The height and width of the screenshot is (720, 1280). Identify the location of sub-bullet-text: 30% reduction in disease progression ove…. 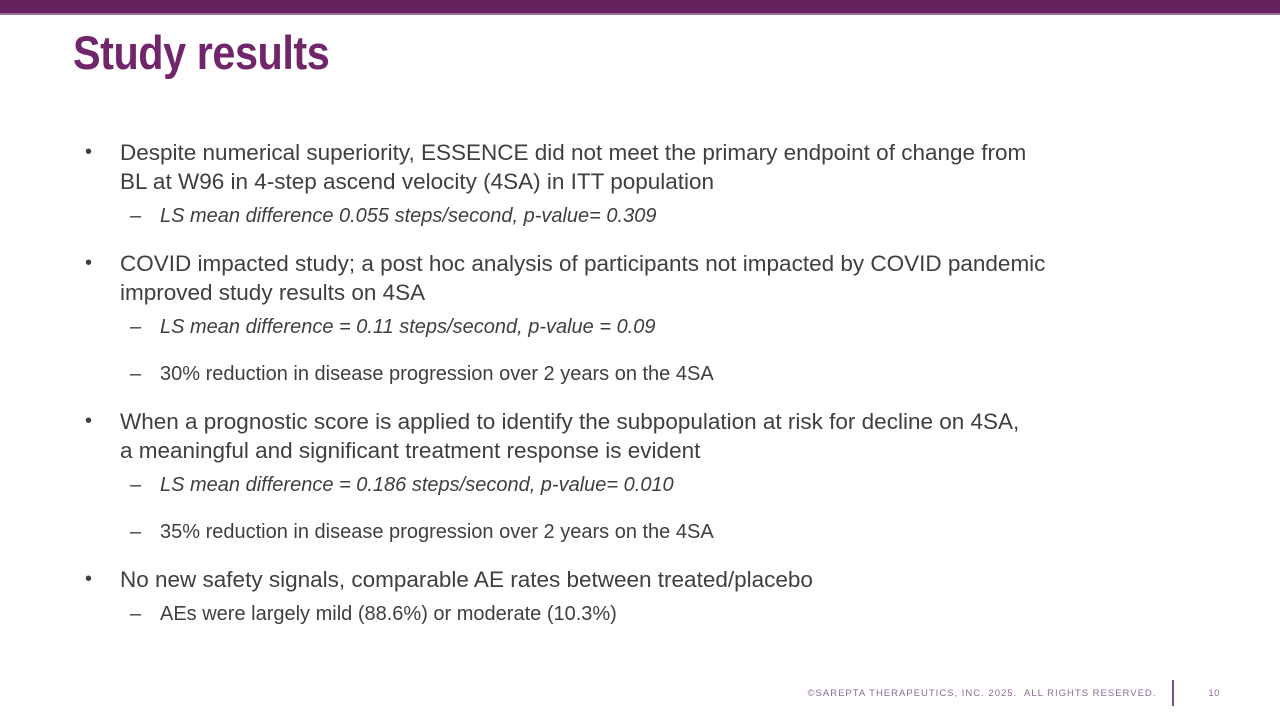
(437, 374).